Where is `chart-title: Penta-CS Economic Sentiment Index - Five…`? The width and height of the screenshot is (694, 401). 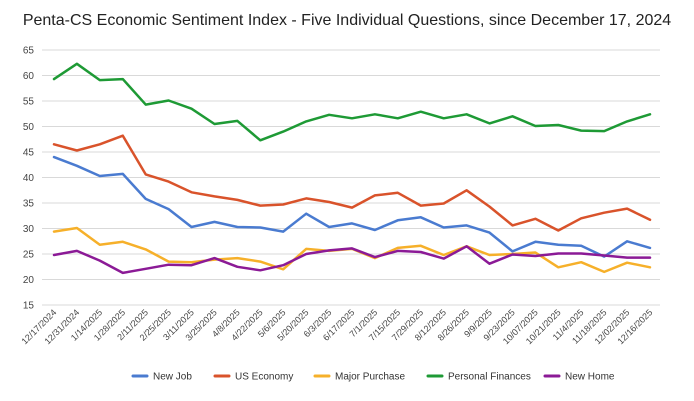
chart-title: Penta-CS Economic Sentiment Index - Five… is located at coordinates (347, 20).